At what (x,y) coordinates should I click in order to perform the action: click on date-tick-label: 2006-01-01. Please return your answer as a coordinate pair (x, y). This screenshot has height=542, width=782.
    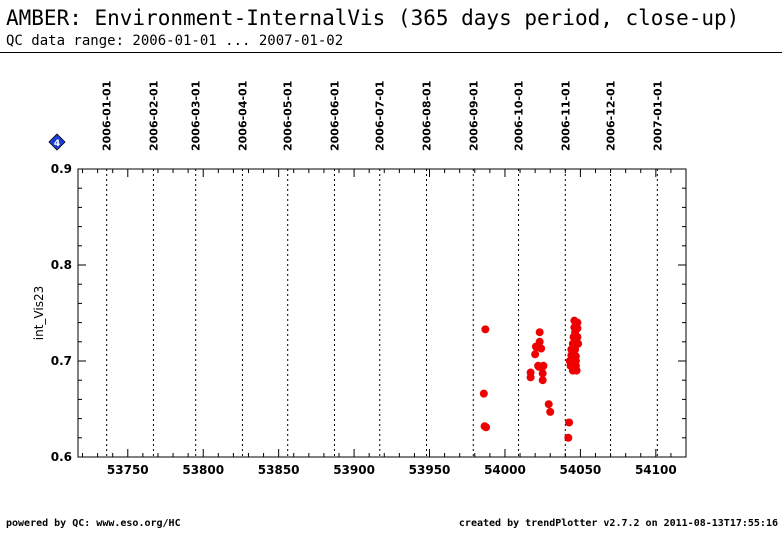
    Looking at the image, I should click on (107, 116).